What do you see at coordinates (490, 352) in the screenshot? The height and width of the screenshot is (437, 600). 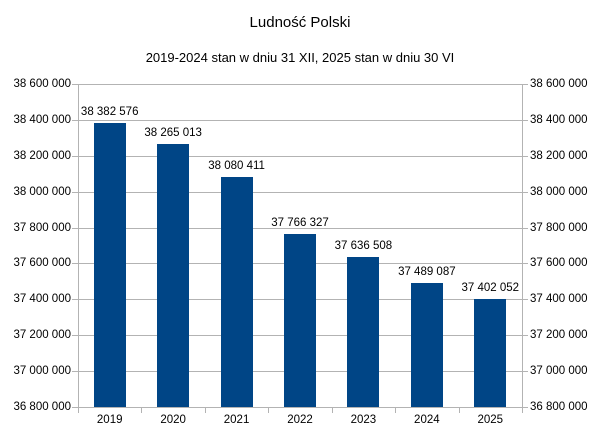 I see `bar-2025` at bounding box center [490, 352].